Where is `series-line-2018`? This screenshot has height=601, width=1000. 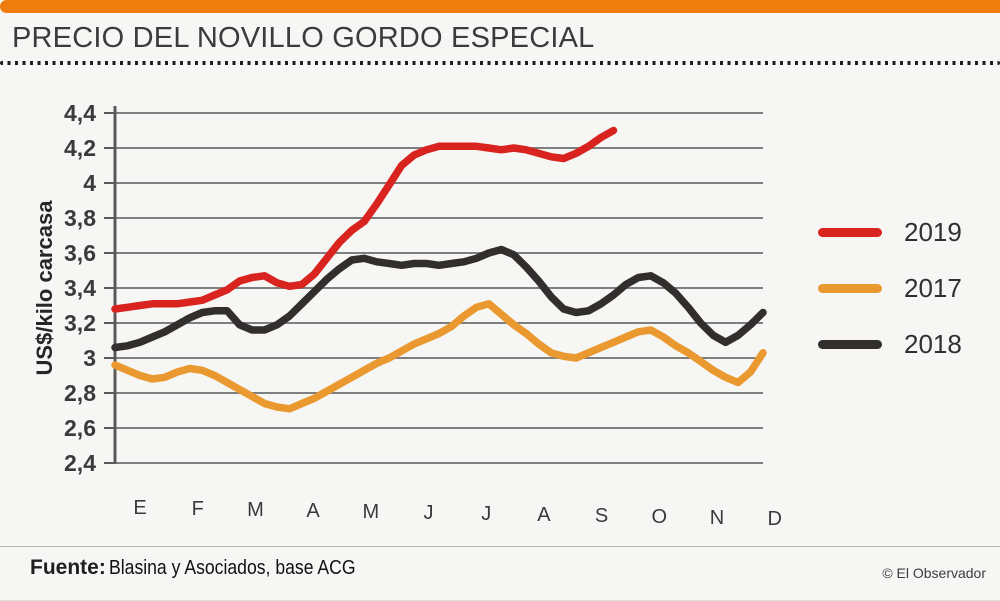 series-line-2018 is located at coordinates (439, 298).